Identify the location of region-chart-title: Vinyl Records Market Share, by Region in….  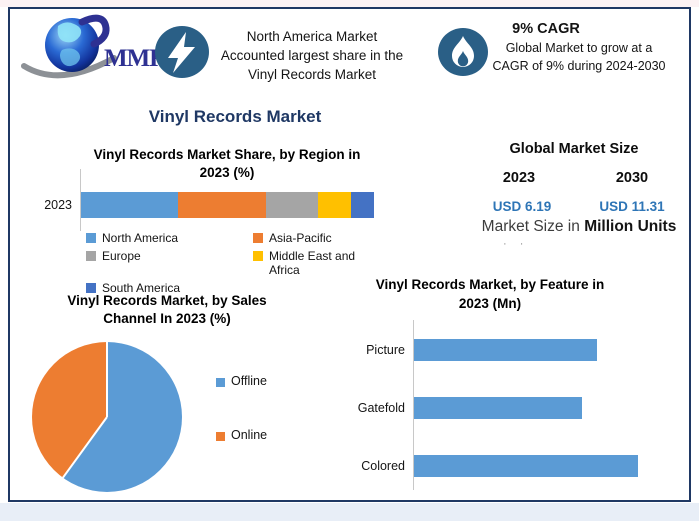
(227, 164).